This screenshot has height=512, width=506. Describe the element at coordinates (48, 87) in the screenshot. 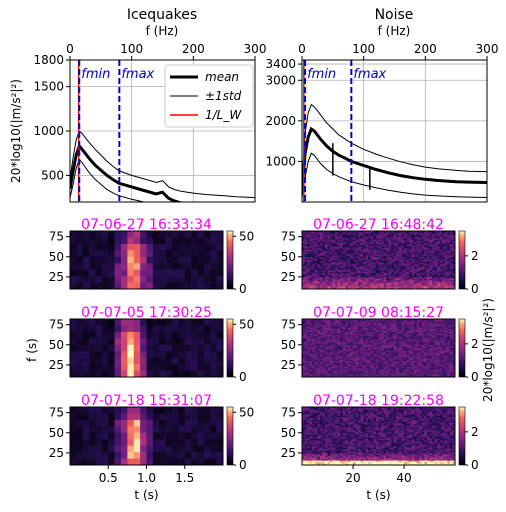

I see `y-tick-label: 1500` at that location.